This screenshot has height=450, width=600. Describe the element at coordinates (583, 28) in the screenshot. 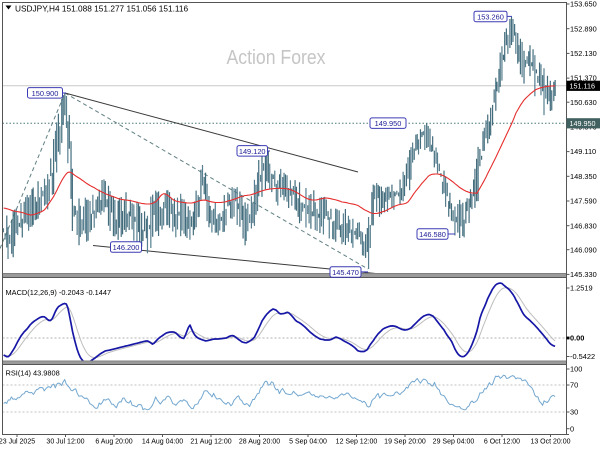

I see `svg-text: 152.890` at that location.